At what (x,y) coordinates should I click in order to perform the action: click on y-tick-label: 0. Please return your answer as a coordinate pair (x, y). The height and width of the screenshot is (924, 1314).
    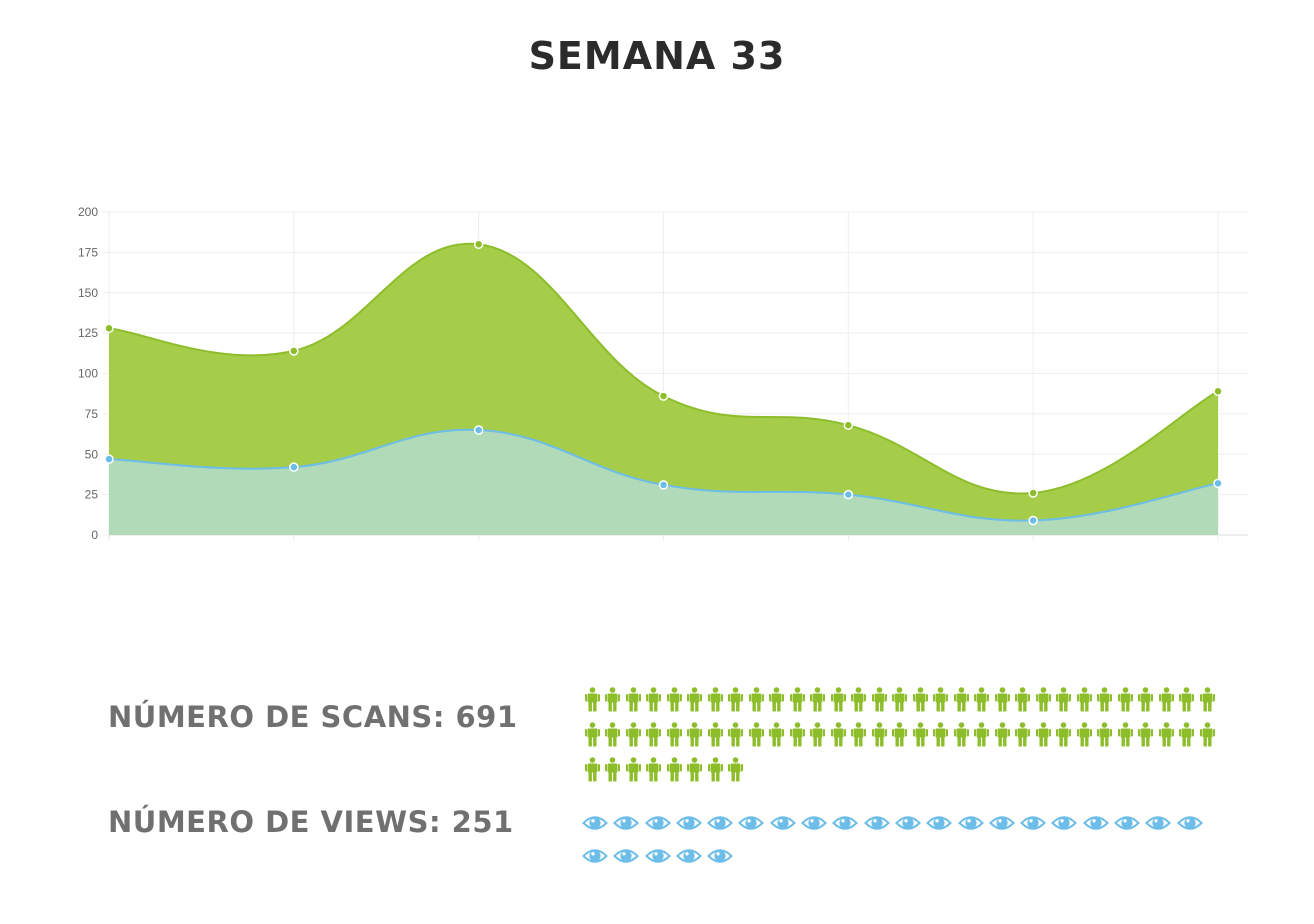
    Looking at the image, I should click on (94, 535).